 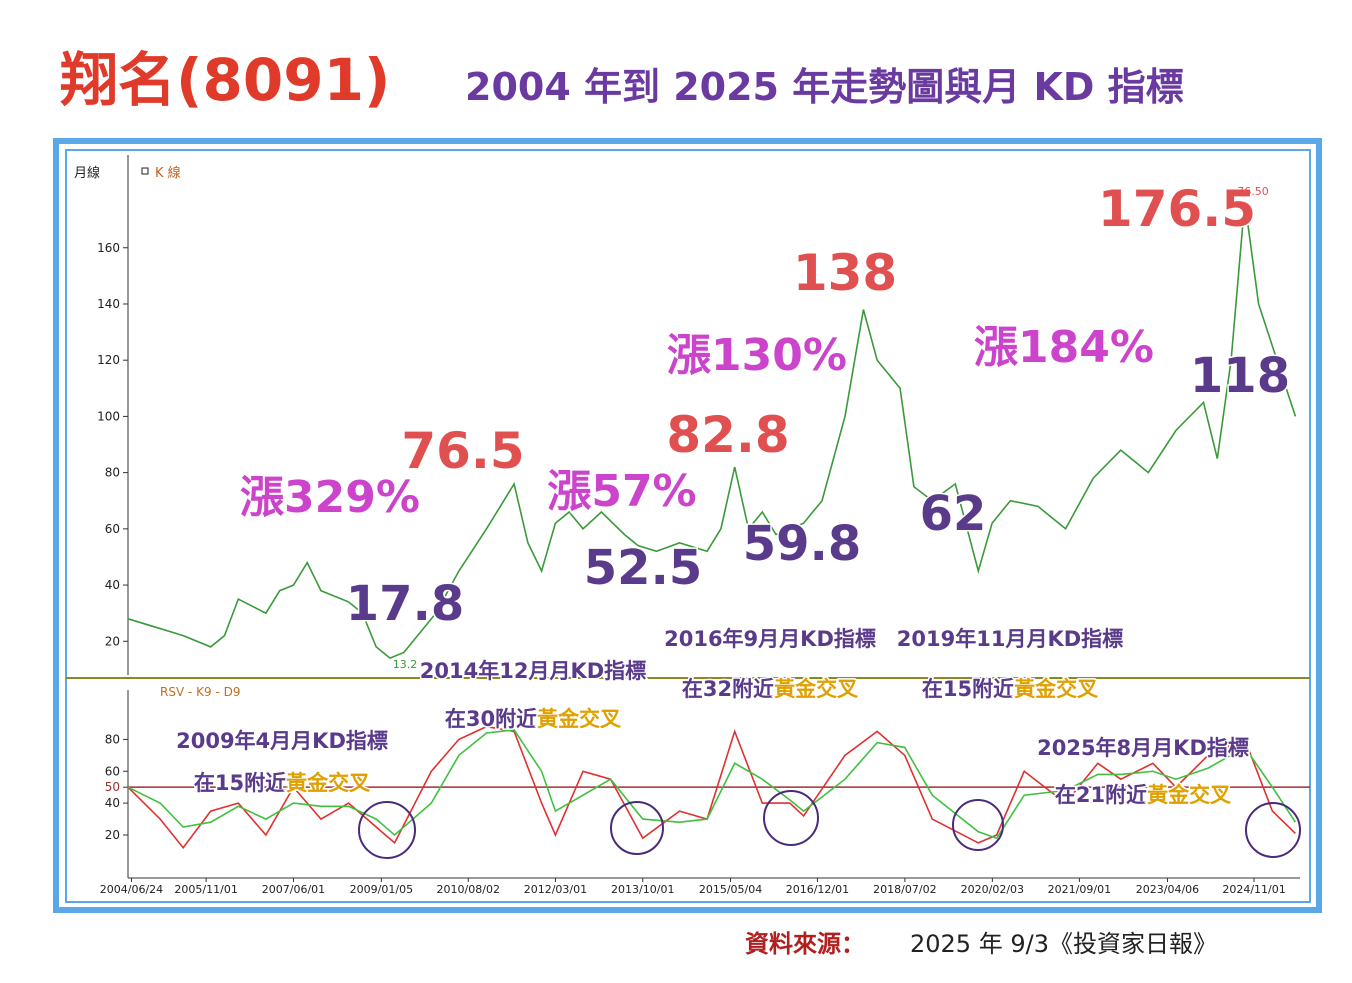 What do you see at coordinates (112, 787) in the screenshot?
I see `y-tick-label: 50` at bounding box center [112, 787].